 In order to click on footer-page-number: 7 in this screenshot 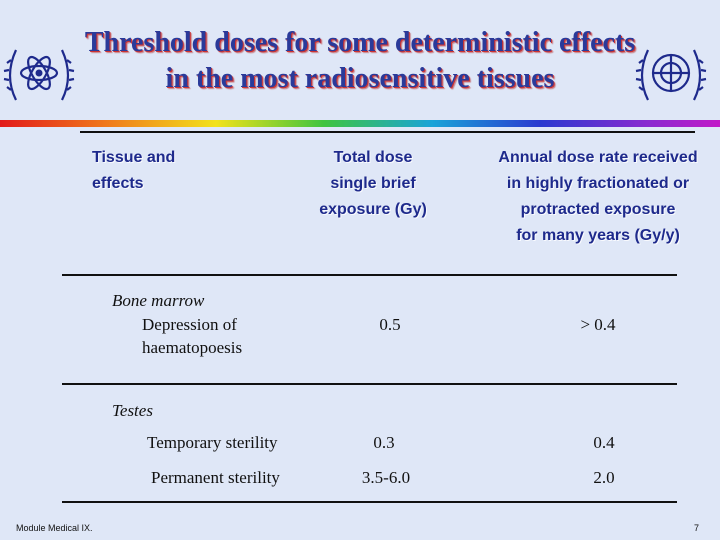, I will do `click(697, 528)`.